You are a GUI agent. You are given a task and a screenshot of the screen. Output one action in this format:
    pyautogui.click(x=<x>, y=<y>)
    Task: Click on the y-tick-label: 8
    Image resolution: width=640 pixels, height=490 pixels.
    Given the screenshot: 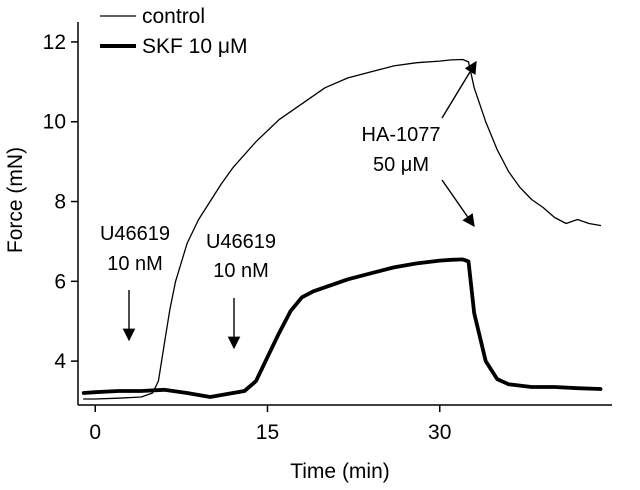 What is the action you would take?
    pyautogui.click(x=60, y=202)
    